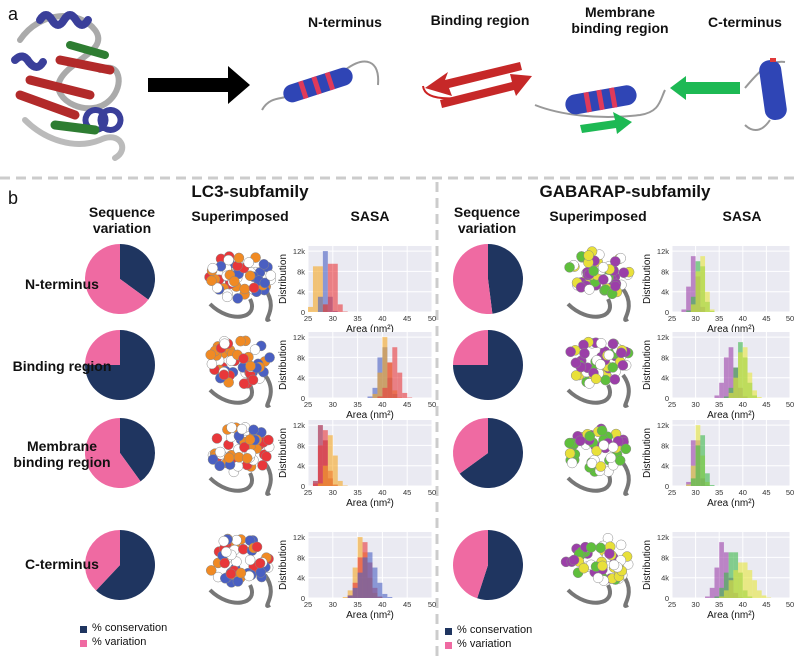 The width and height of the screenshot is (800, 659). What do you see at coordinates (742, 216) in the screenshot?
I see `column-header: SASA` at bounding box center [742, 216].